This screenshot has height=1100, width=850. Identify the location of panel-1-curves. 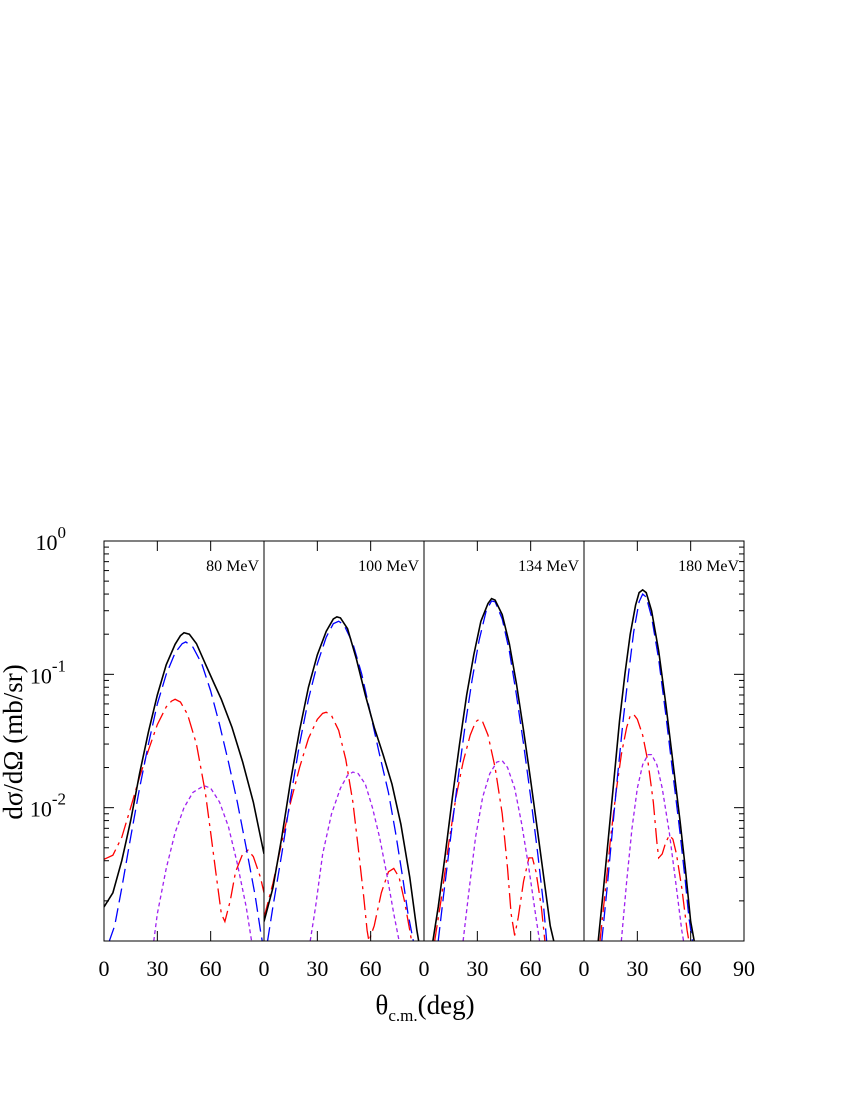
(184, 786).